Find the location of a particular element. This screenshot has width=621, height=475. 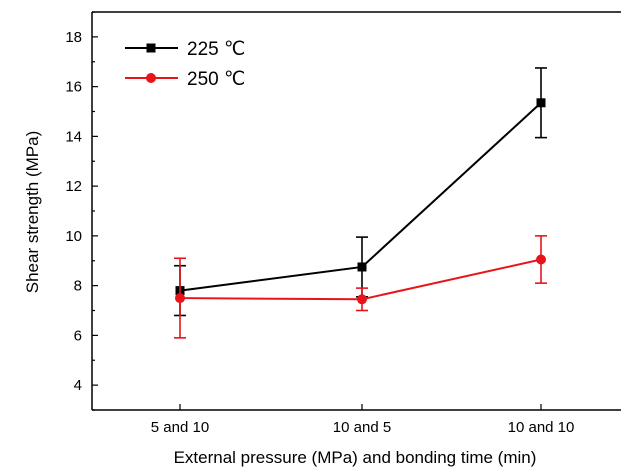

y-tick-label: 8 is located at coordinates (78, 286).